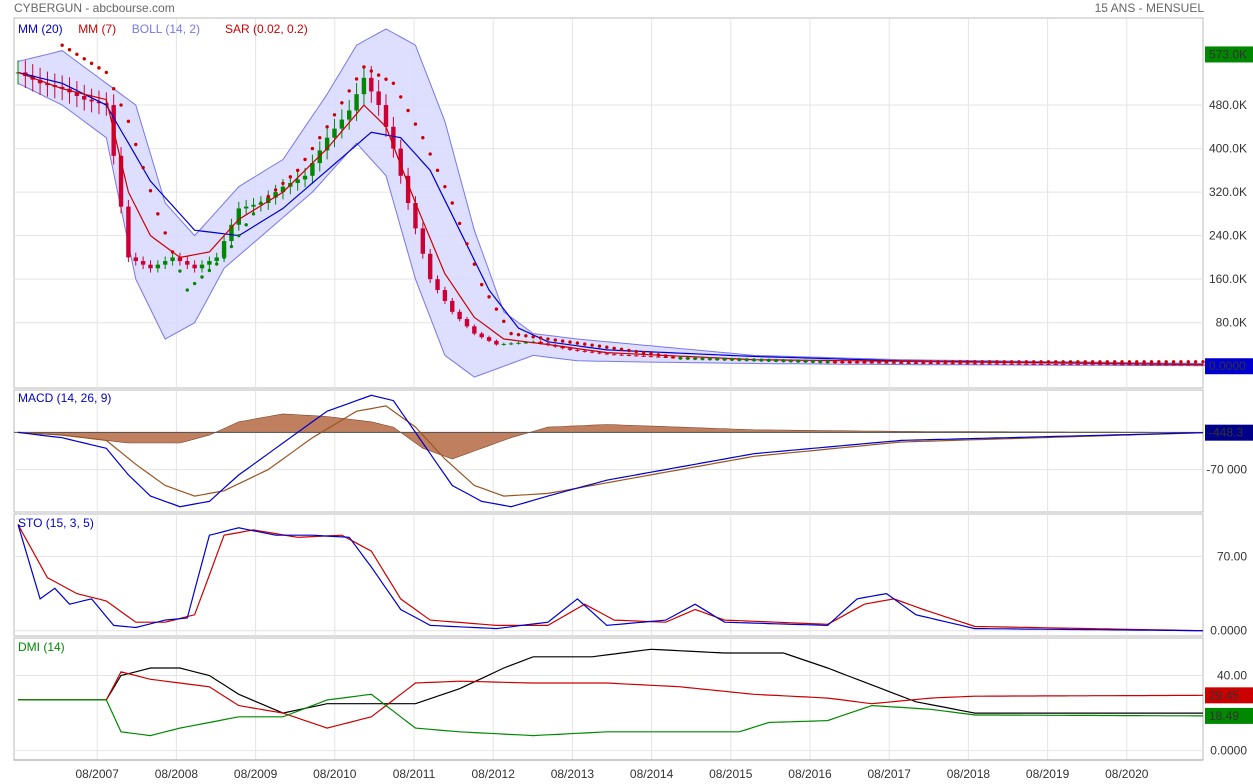 This screenshot has height=784, width=1253. What do you see at coordinates (64, 398) in the screenshot?
I see `macd-title: MACD (14, 26, 9)` at bounding box center [64, 398].